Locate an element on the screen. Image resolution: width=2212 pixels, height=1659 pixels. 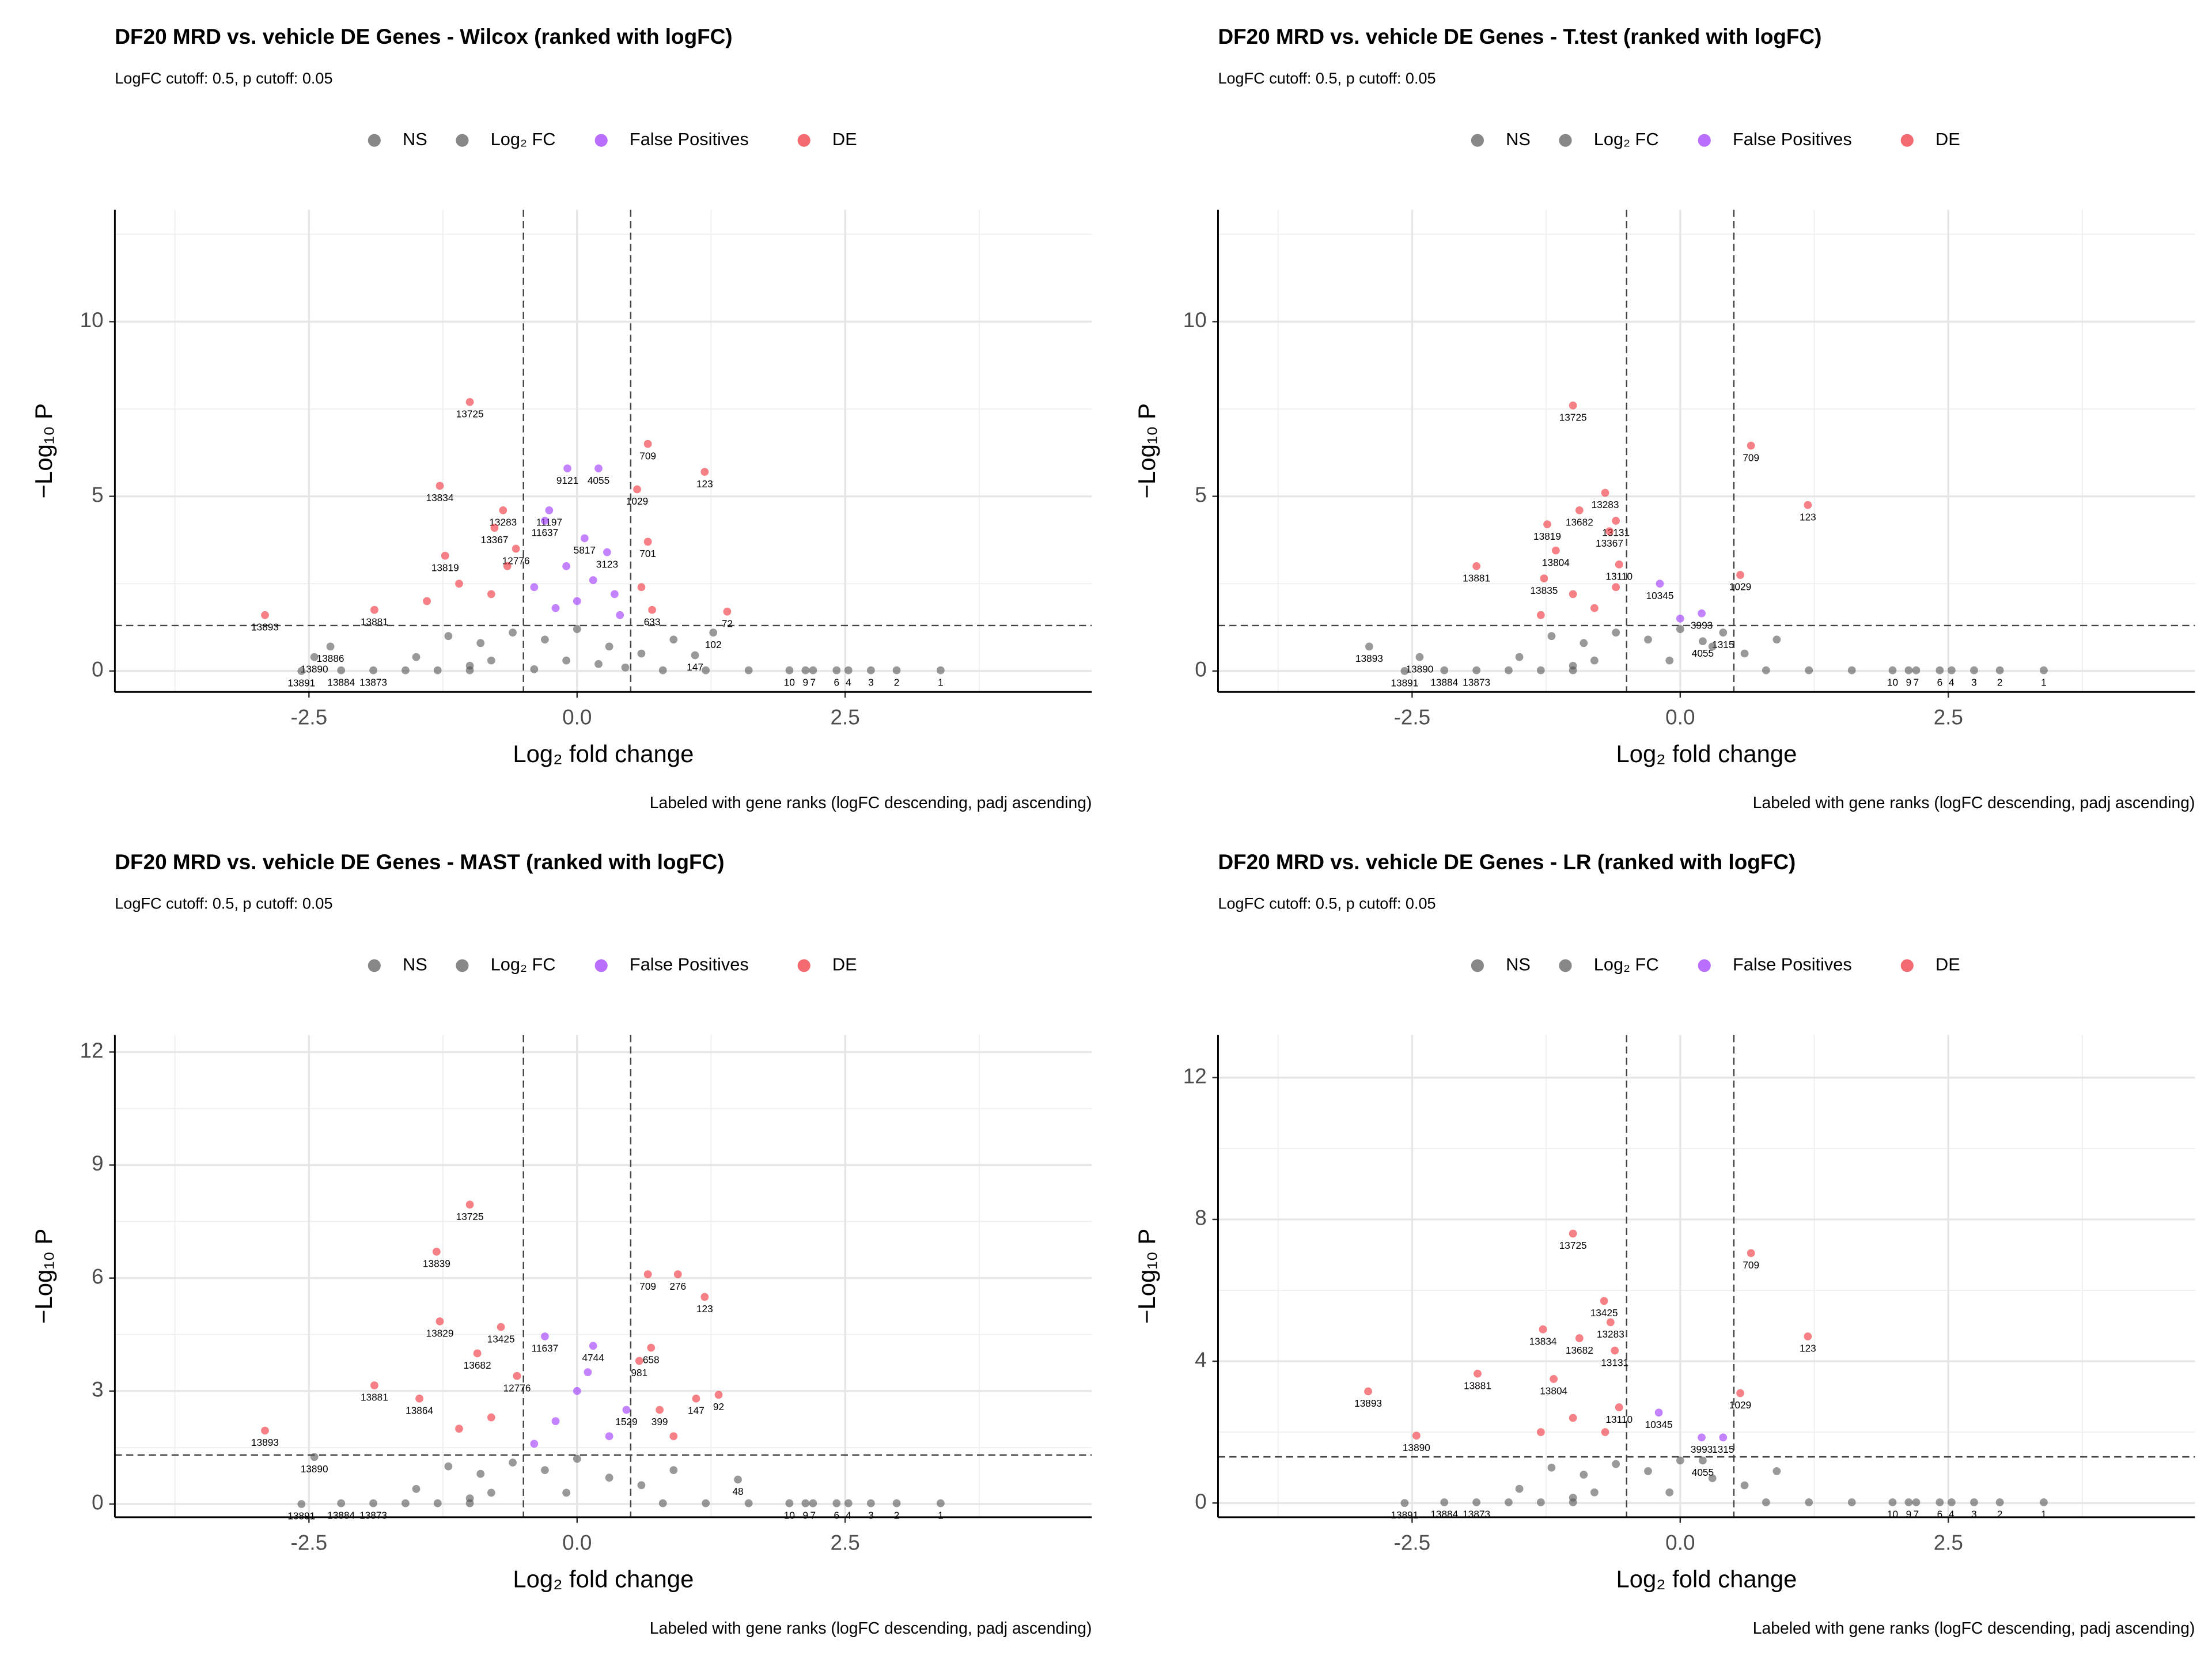
point-label: 1315 is located at coordinates (1723, 644).